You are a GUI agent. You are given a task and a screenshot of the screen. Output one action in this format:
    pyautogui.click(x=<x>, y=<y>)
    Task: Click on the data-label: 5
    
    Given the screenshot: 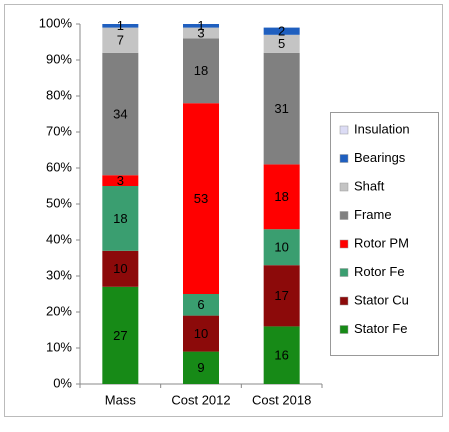 What is the action you would take?
    pyautogui.click(x=281, y=43)
    